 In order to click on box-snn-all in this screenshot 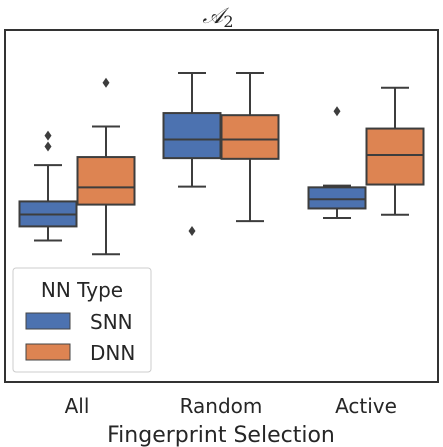, I will do `click(48, 186)`.